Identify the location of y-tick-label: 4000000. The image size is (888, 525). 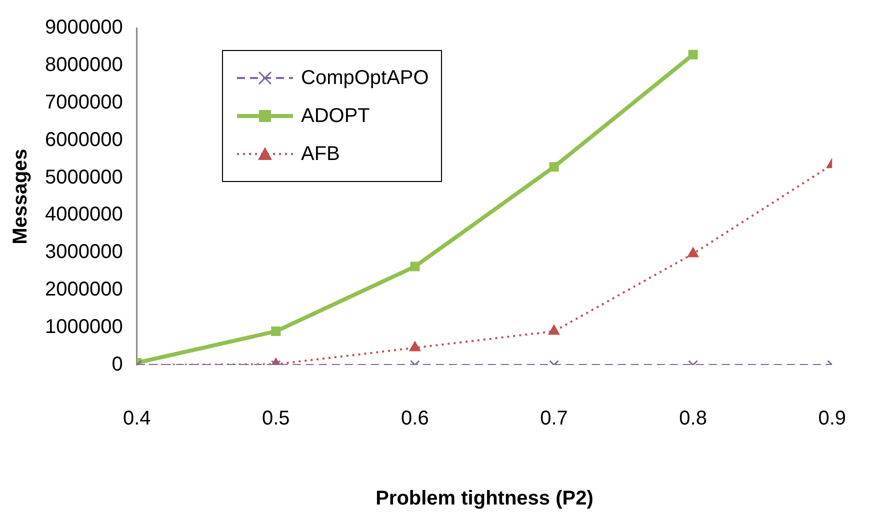
(83, 215).